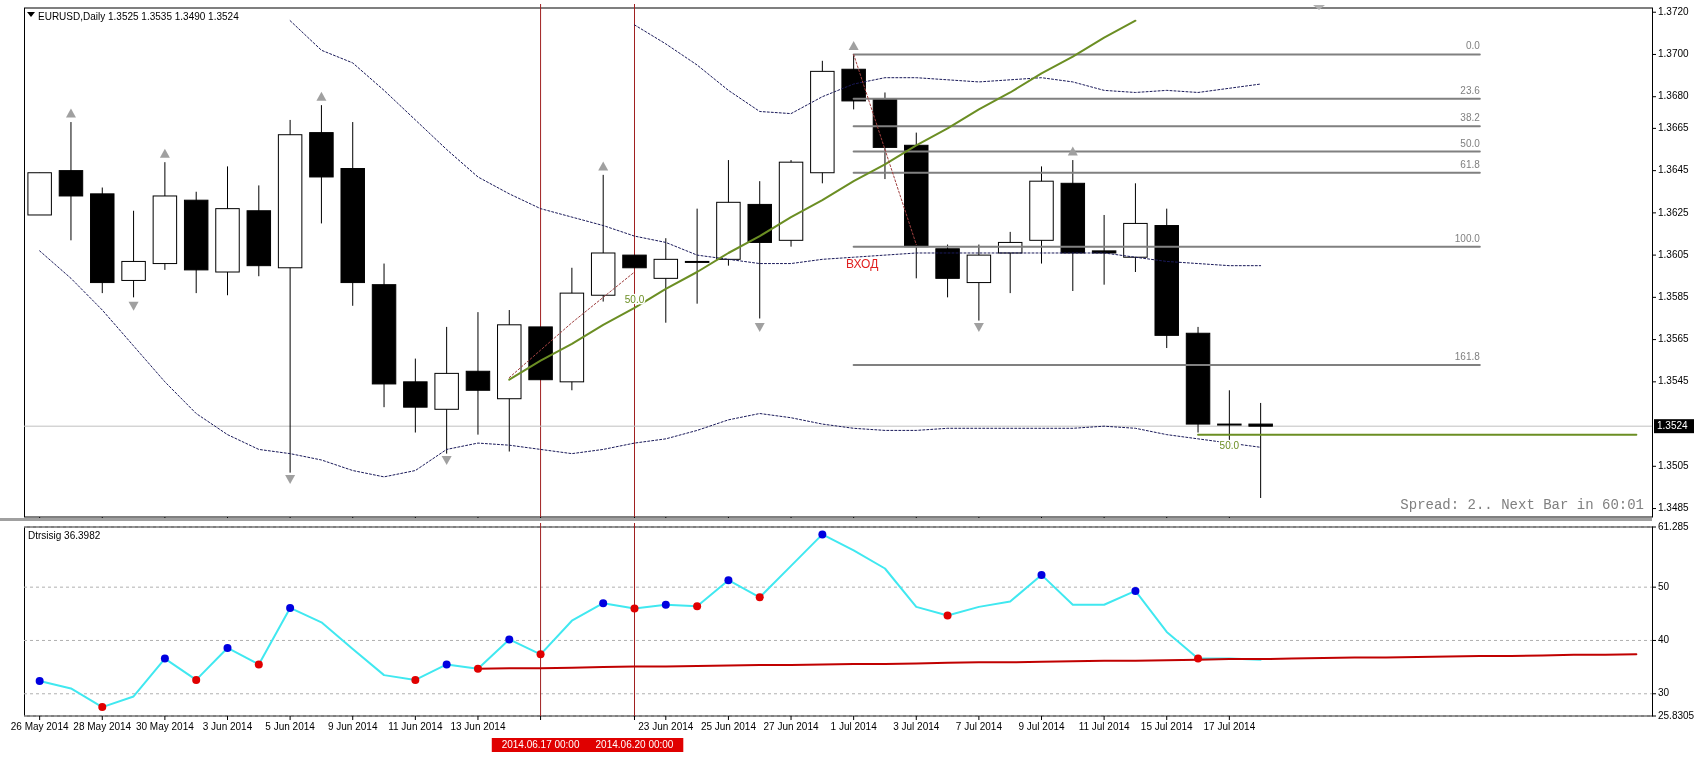  I want to click on y-tick-label: 1.3605, so click(1674, 254).